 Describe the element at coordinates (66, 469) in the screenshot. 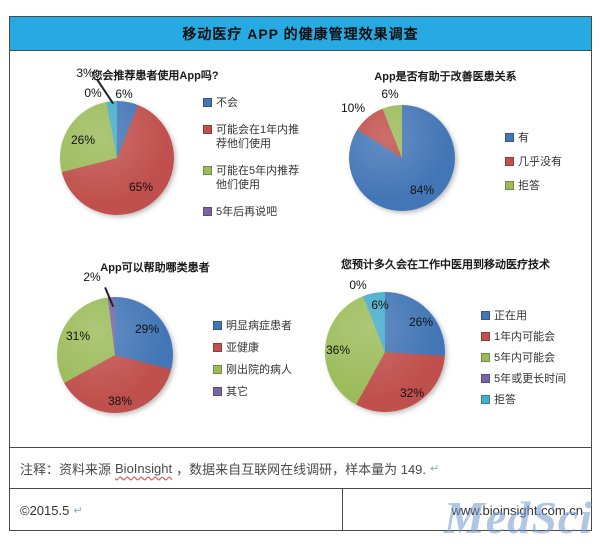

I see `note-prefix: 注释：资料来源` at that location.